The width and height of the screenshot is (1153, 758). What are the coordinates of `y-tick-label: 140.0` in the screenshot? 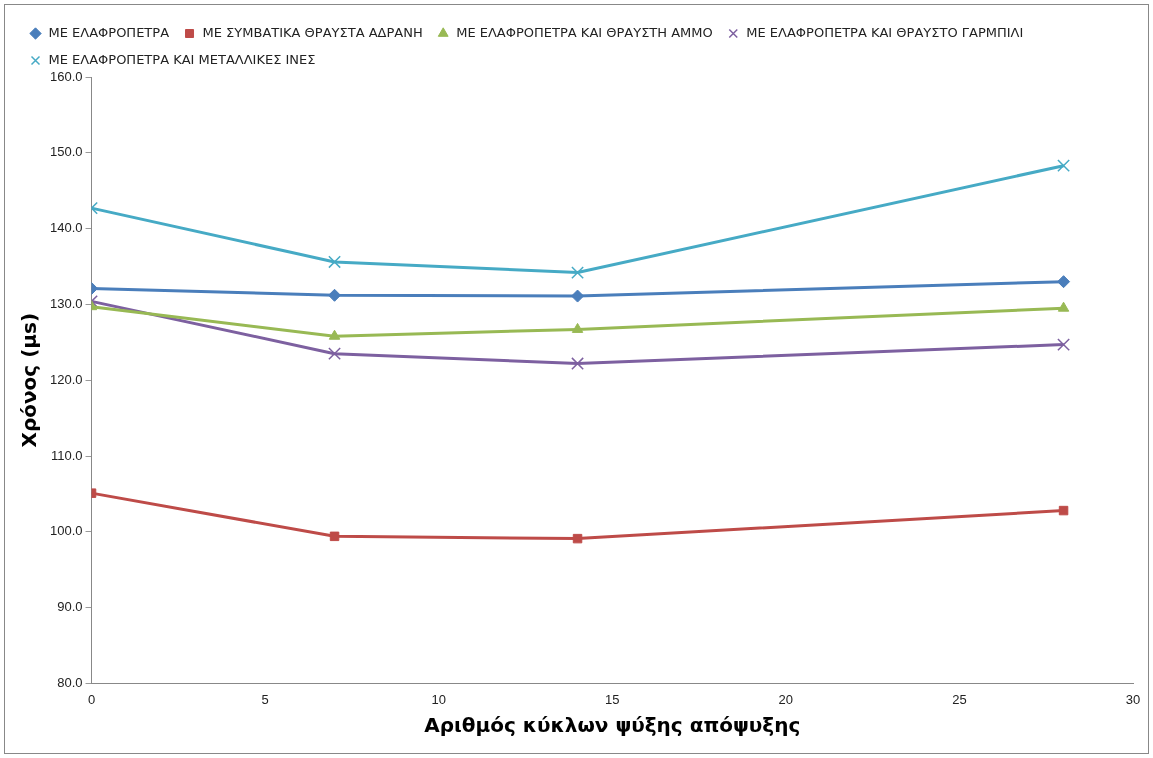 It's located at (66, 228).